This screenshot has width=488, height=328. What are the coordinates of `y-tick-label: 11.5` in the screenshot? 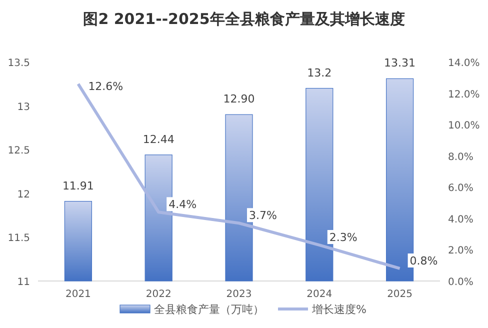 It's located at (19, 238).